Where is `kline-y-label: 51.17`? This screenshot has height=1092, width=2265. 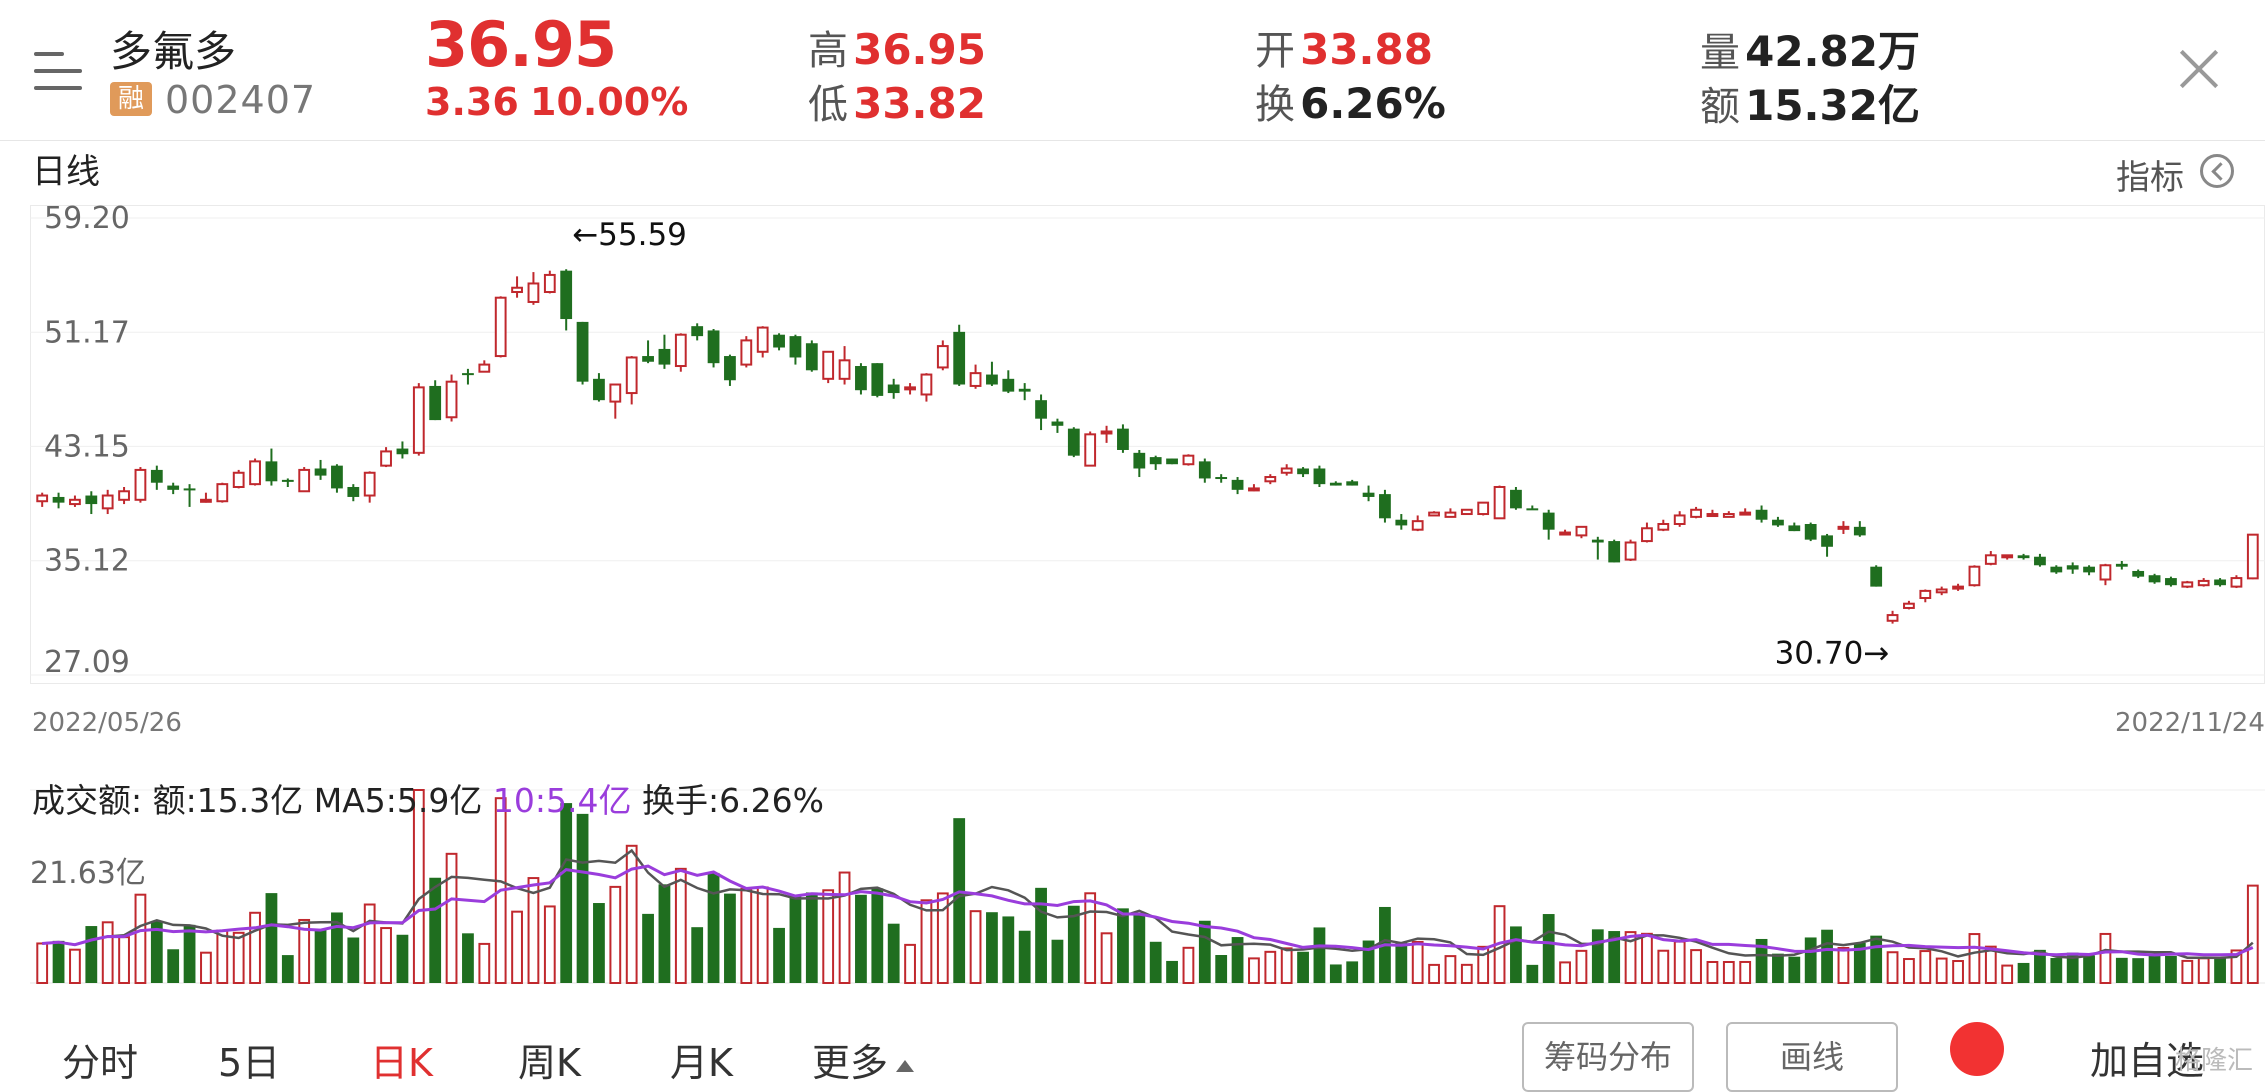 kline-y-label: 51.17 is located at coordinates (87, 332).